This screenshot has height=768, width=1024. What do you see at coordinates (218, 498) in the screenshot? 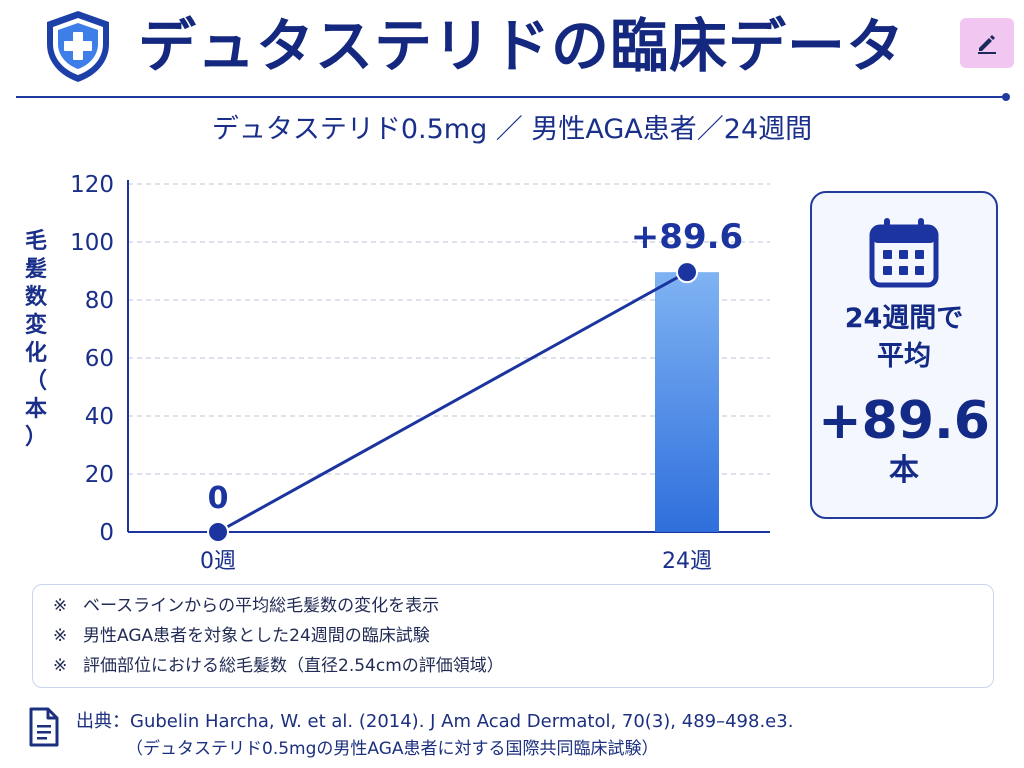
I see `data-label: 0` at bounding box center [218, 498].